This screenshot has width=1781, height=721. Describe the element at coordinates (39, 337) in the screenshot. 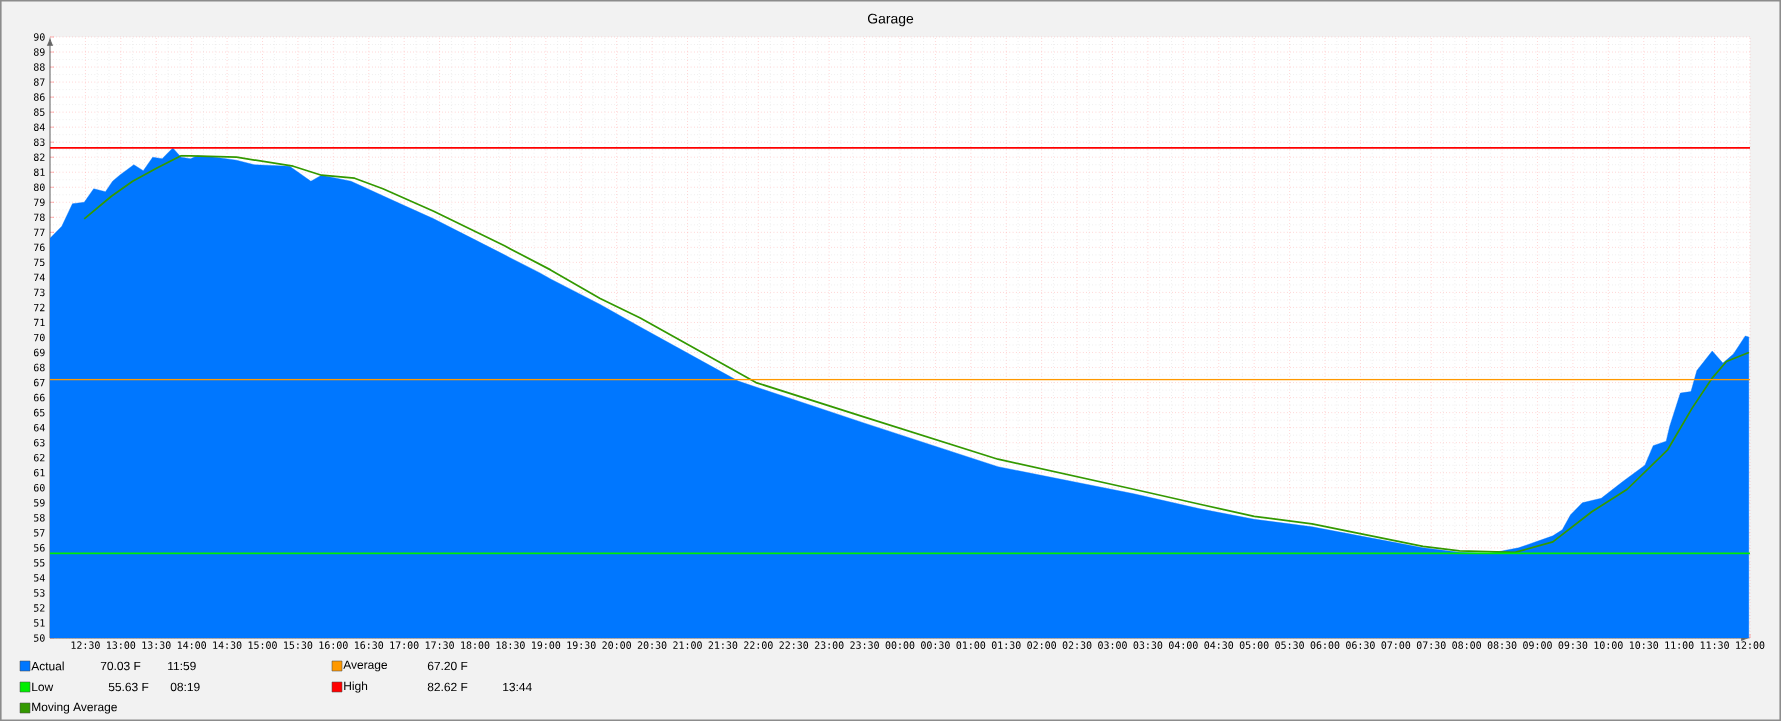

I see `y-tick-label: 70` at that location.